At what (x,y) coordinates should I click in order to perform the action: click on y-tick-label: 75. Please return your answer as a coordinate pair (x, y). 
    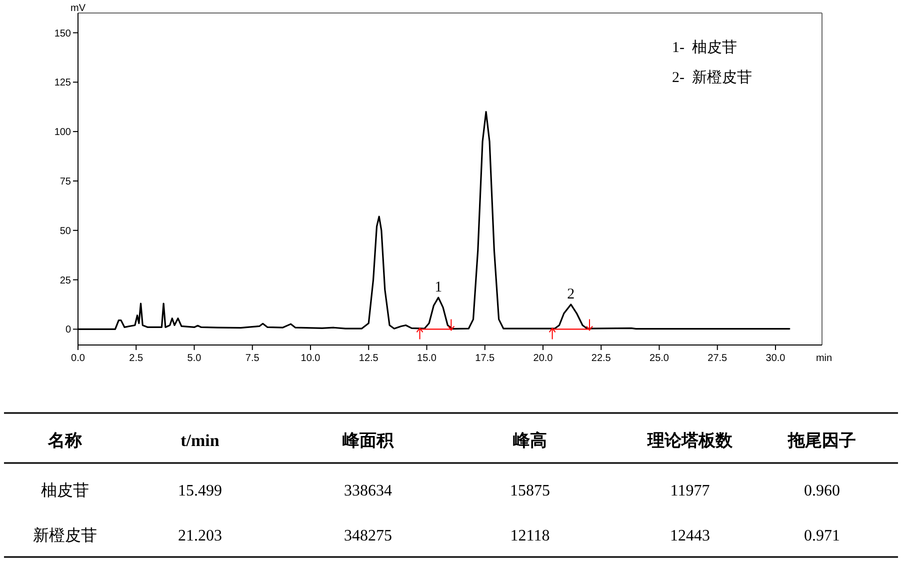
    Looking at the image, I should click on (66, 182).